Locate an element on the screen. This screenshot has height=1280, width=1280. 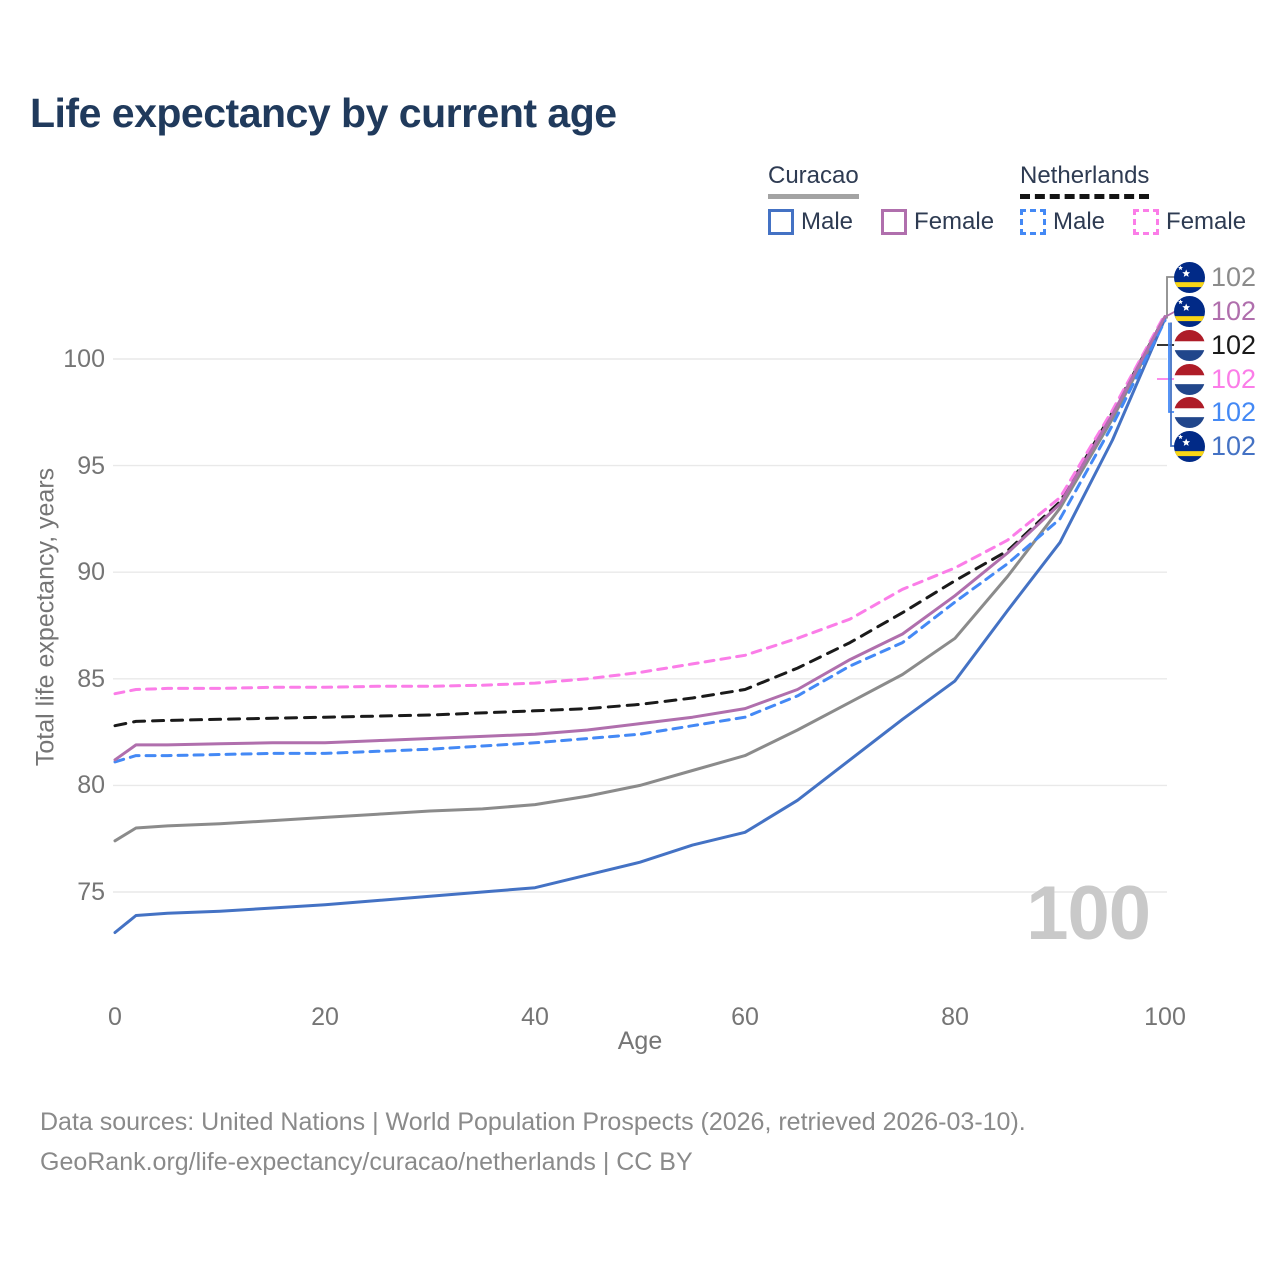
y-tick-90: 90 is located at coordinates (91, 572).